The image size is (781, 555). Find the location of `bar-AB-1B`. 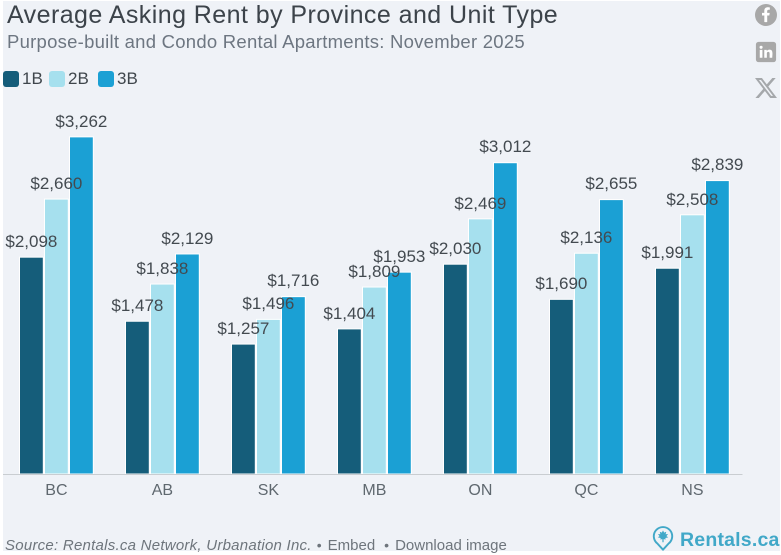

bar-AB-1B is located at coordinates (137, 397).